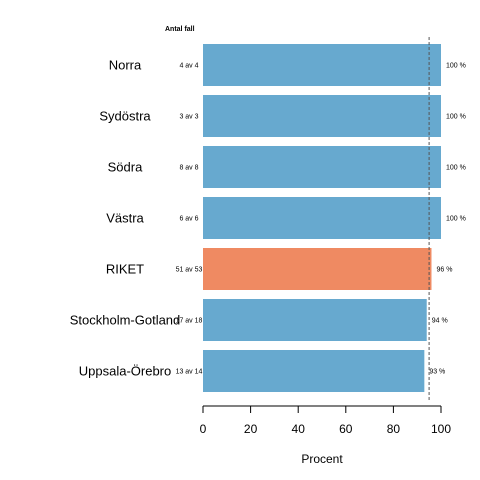 Image resolution: width=480 pixels, height=480 pixels. What do you see at coordinates (188, 117) in the screenshot?
I see `count-label: 3 av 3` at bounding box center [188, 117].